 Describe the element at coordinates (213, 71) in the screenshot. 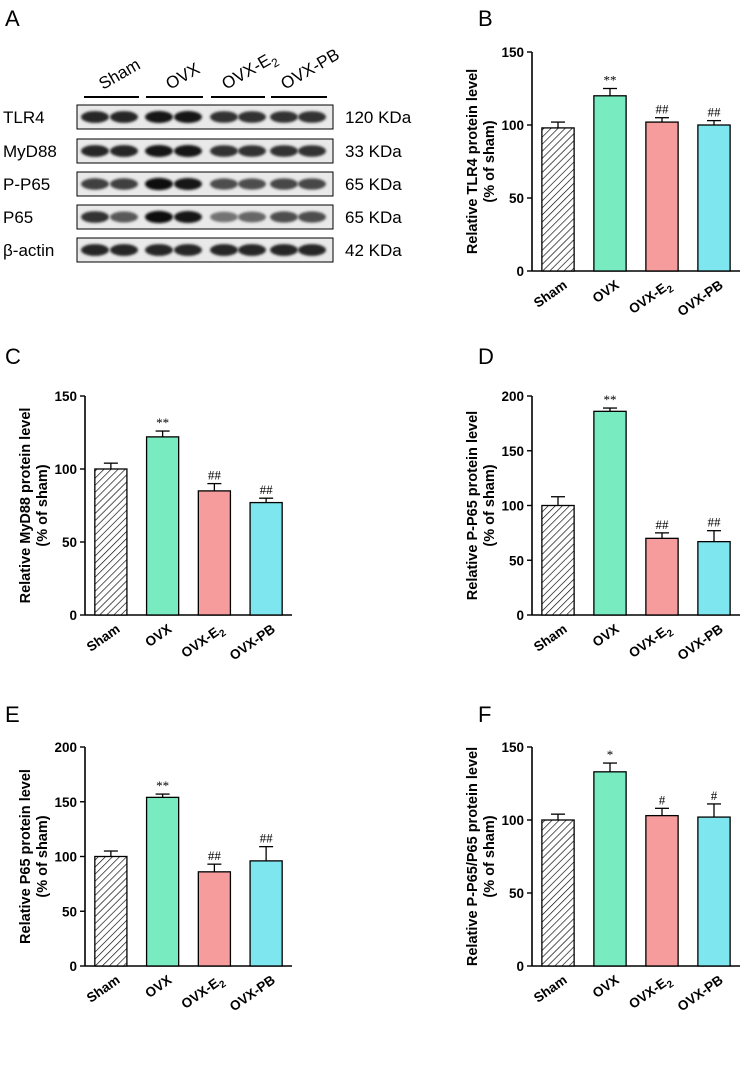

I see `blot-group-labels: Sham OVX OVX-E2 OVX-PB` at that location.